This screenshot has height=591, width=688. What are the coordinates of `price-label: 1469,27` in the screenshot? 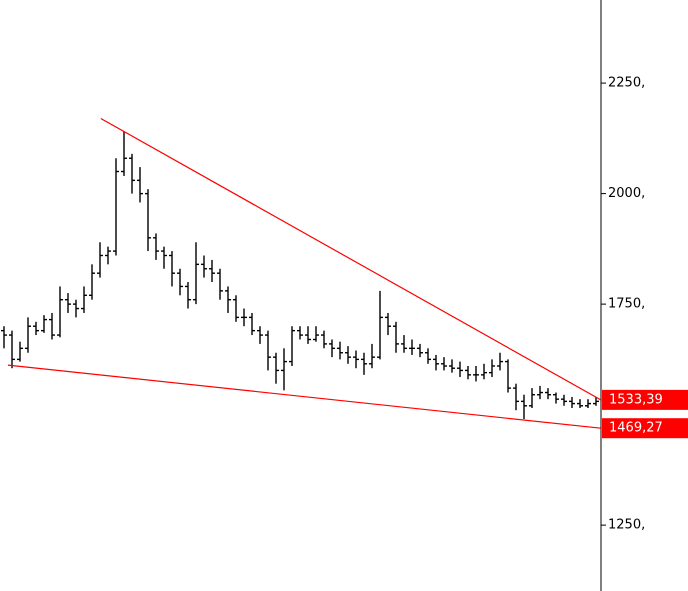 It's located at (636, 428).